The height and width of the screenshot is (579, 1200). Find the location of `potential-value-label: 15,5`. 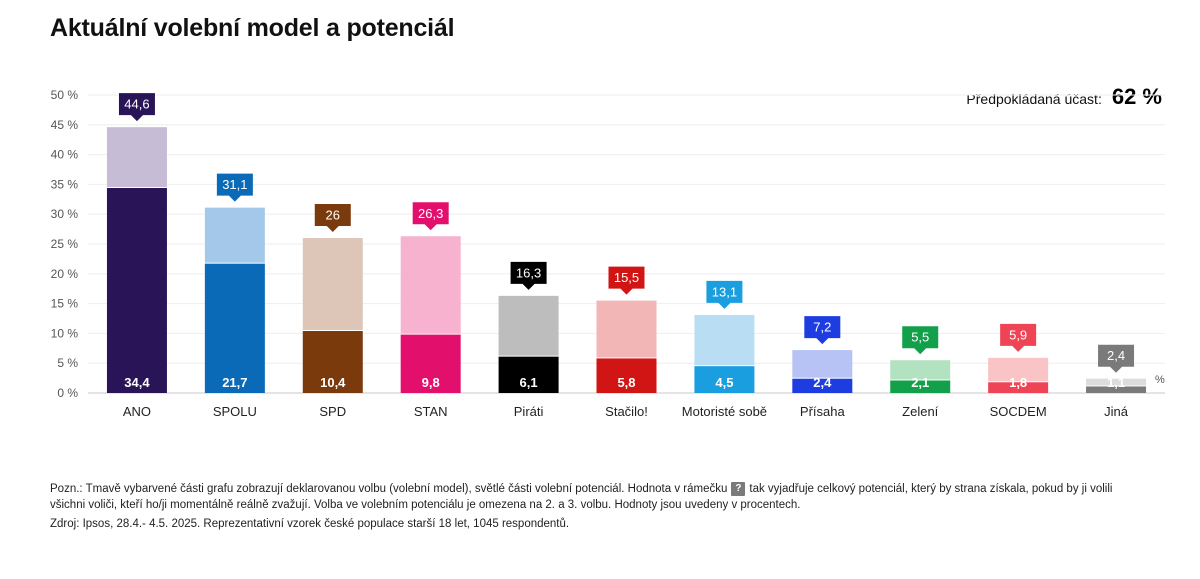

potential-value-label: 15,5 is located at coordinates (626, 277).